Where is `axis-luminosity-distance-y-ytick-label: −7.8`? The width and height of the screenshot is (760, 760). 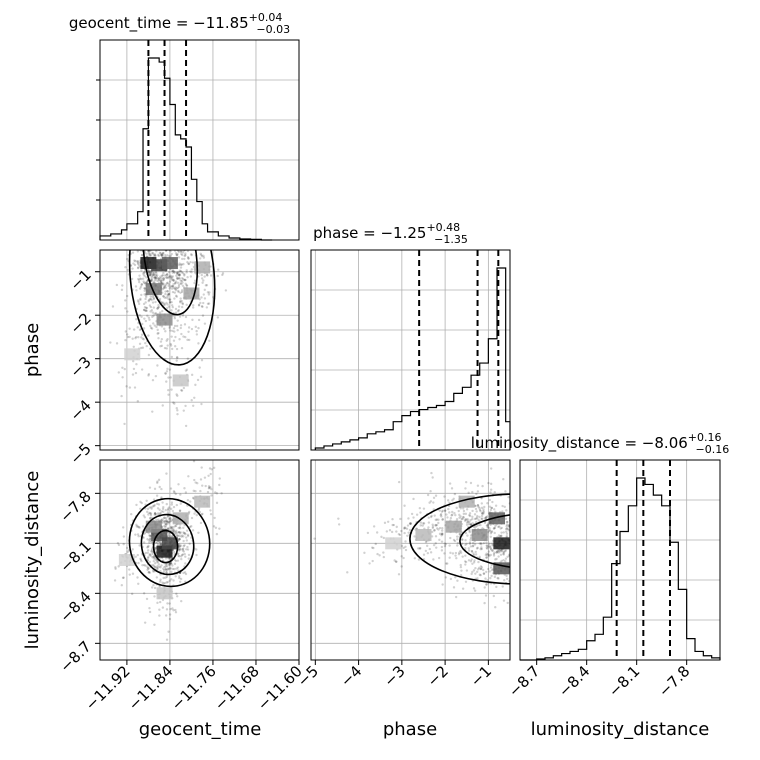 axis-luminosity-distance-y-ytick-label: −7.8 is located at coordinates (75, 506).